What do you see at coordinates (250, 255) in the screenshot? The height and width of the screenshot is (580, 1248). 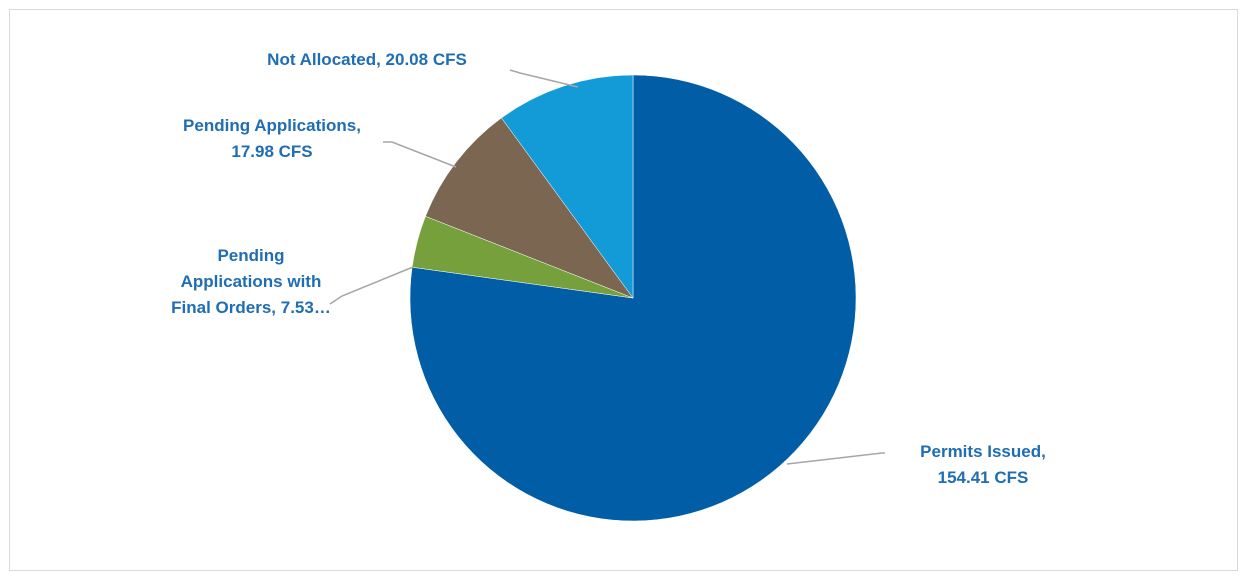 I see `data-label-line: Pending` at bounding box center [250, 255].